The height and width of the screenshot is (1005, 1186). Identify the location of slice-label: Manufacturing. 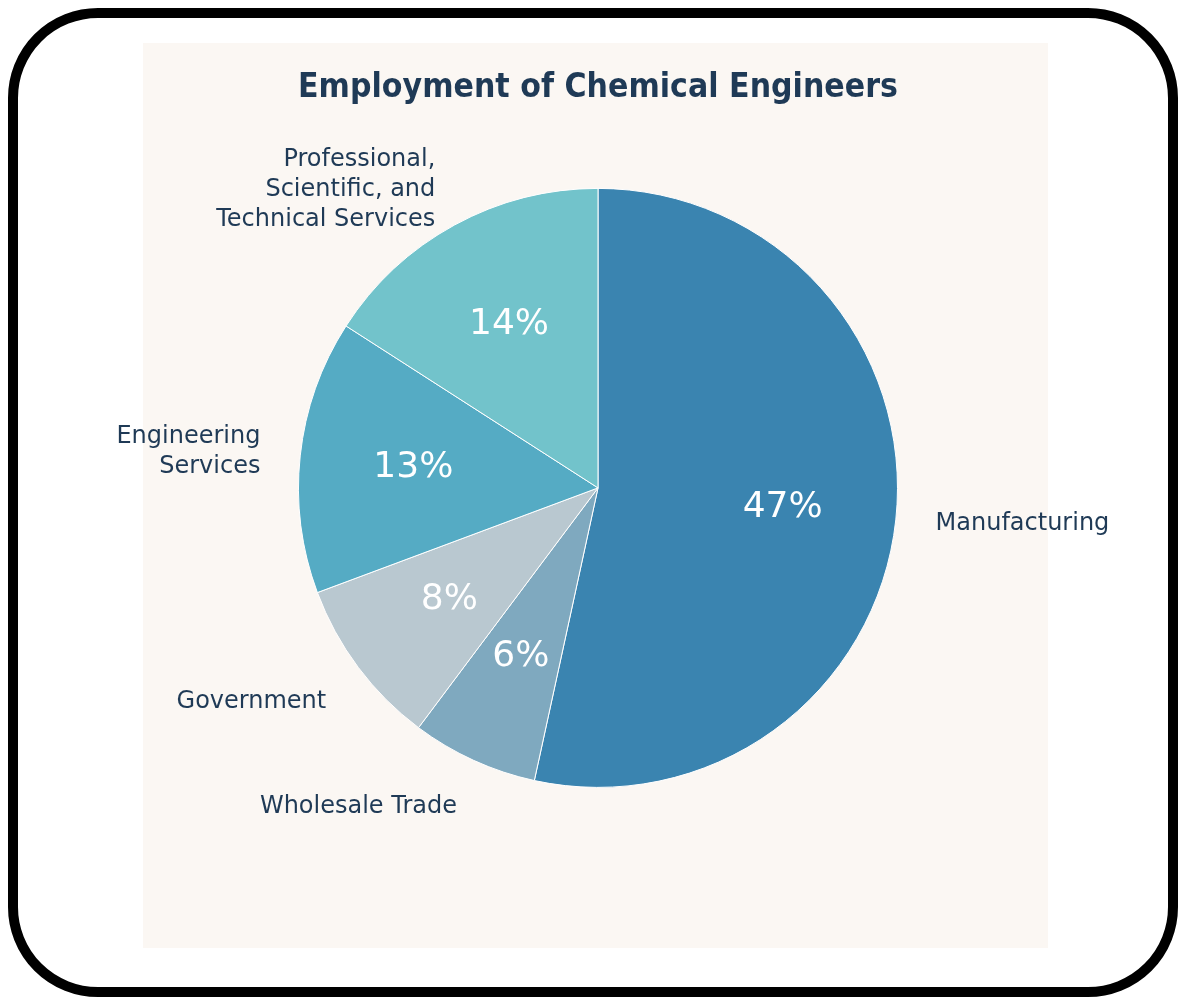
(1022, 522).